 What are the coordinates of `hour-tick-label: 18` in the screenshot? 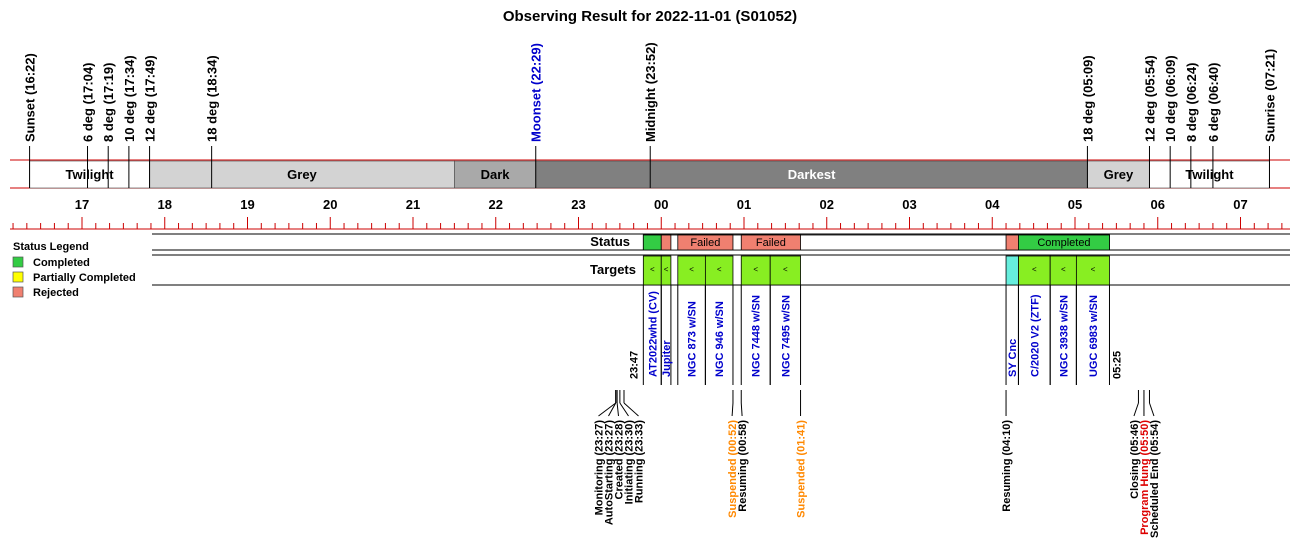 It's located at (165, 204).